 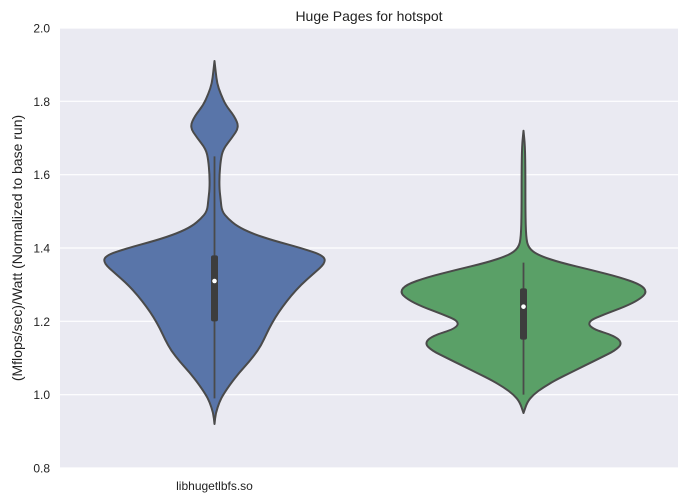 I want to click on x-tick-label: libhugetlbfs.so, so click(x=214, y=486).